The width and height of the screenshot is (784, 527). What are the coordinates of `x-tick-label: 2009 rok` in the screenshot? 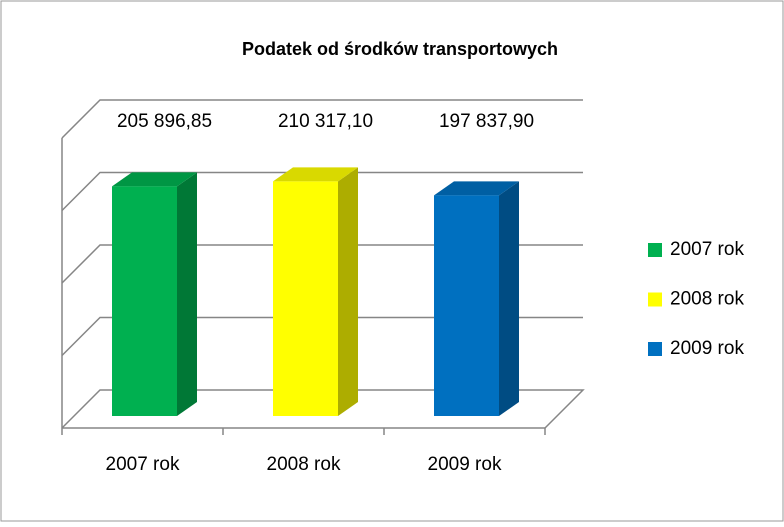 It's located at (465, 464).